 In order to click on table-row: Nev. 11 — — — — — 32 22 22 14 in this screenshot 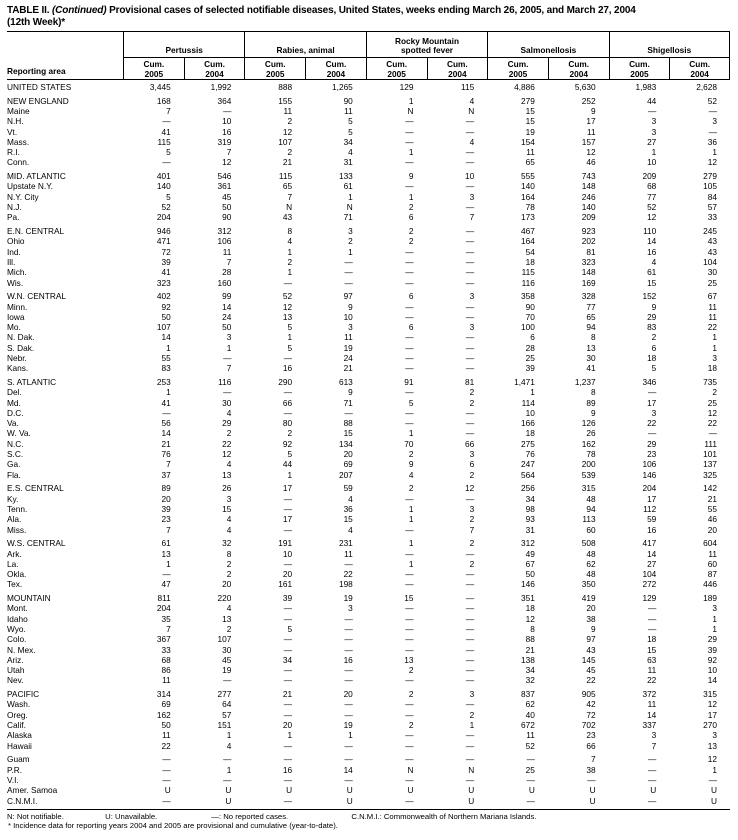, I will do `click(368, 680)`.